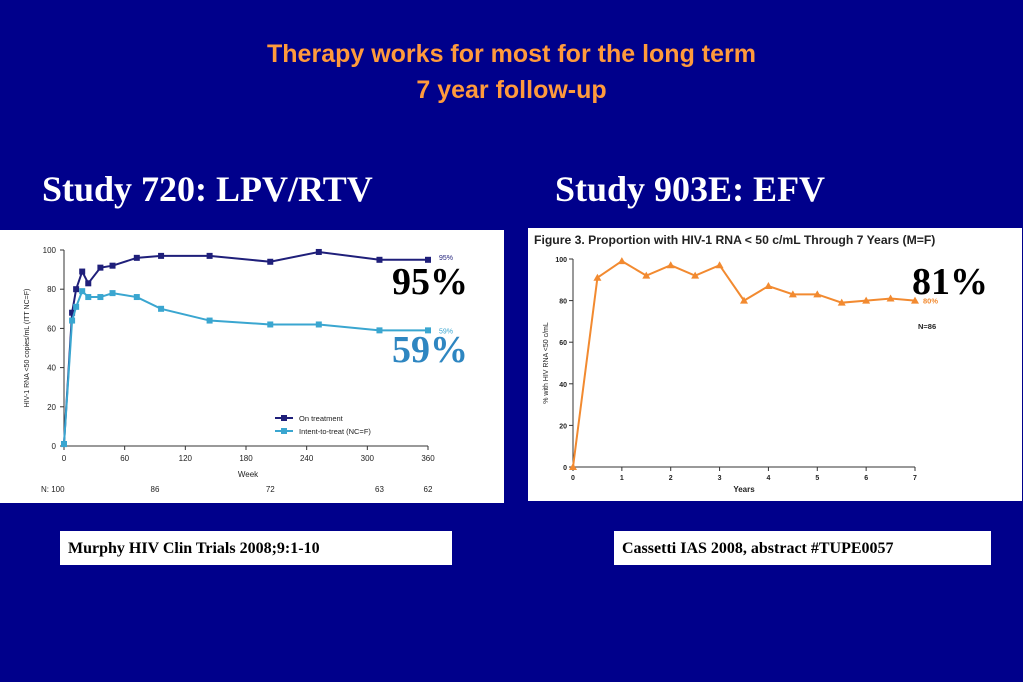  Describe the element at coordinates (124, 458) in the screenshot. I see `x-tick-label: 60` at that location.